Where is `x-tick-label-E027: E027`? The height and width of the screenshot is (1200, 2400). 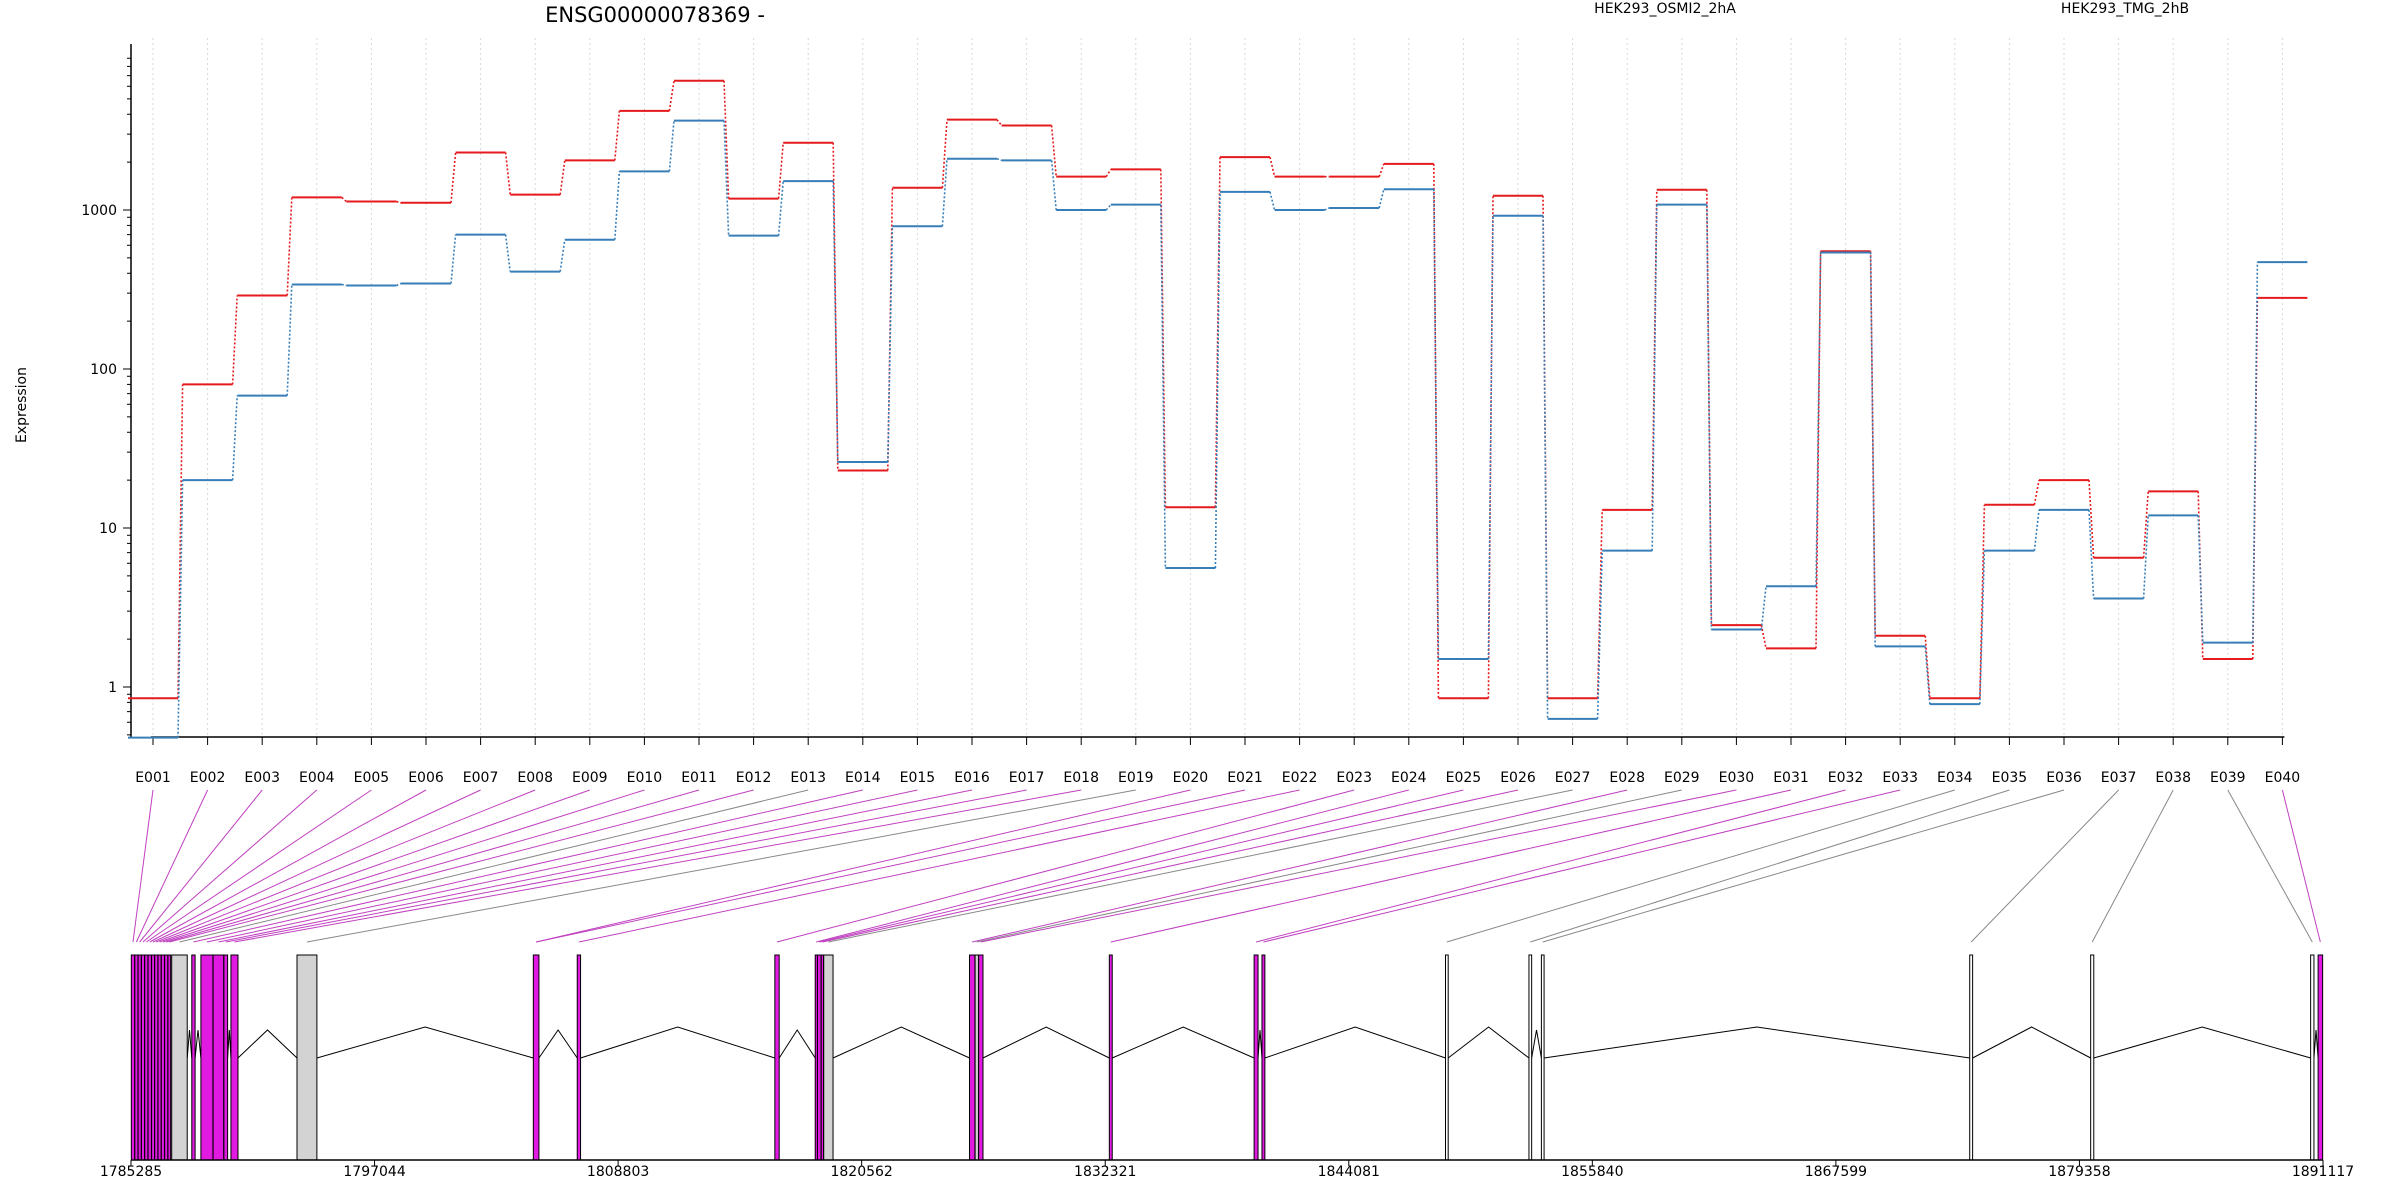
x-tick-label-E027: E027 is located at coordinates (1573, 778).